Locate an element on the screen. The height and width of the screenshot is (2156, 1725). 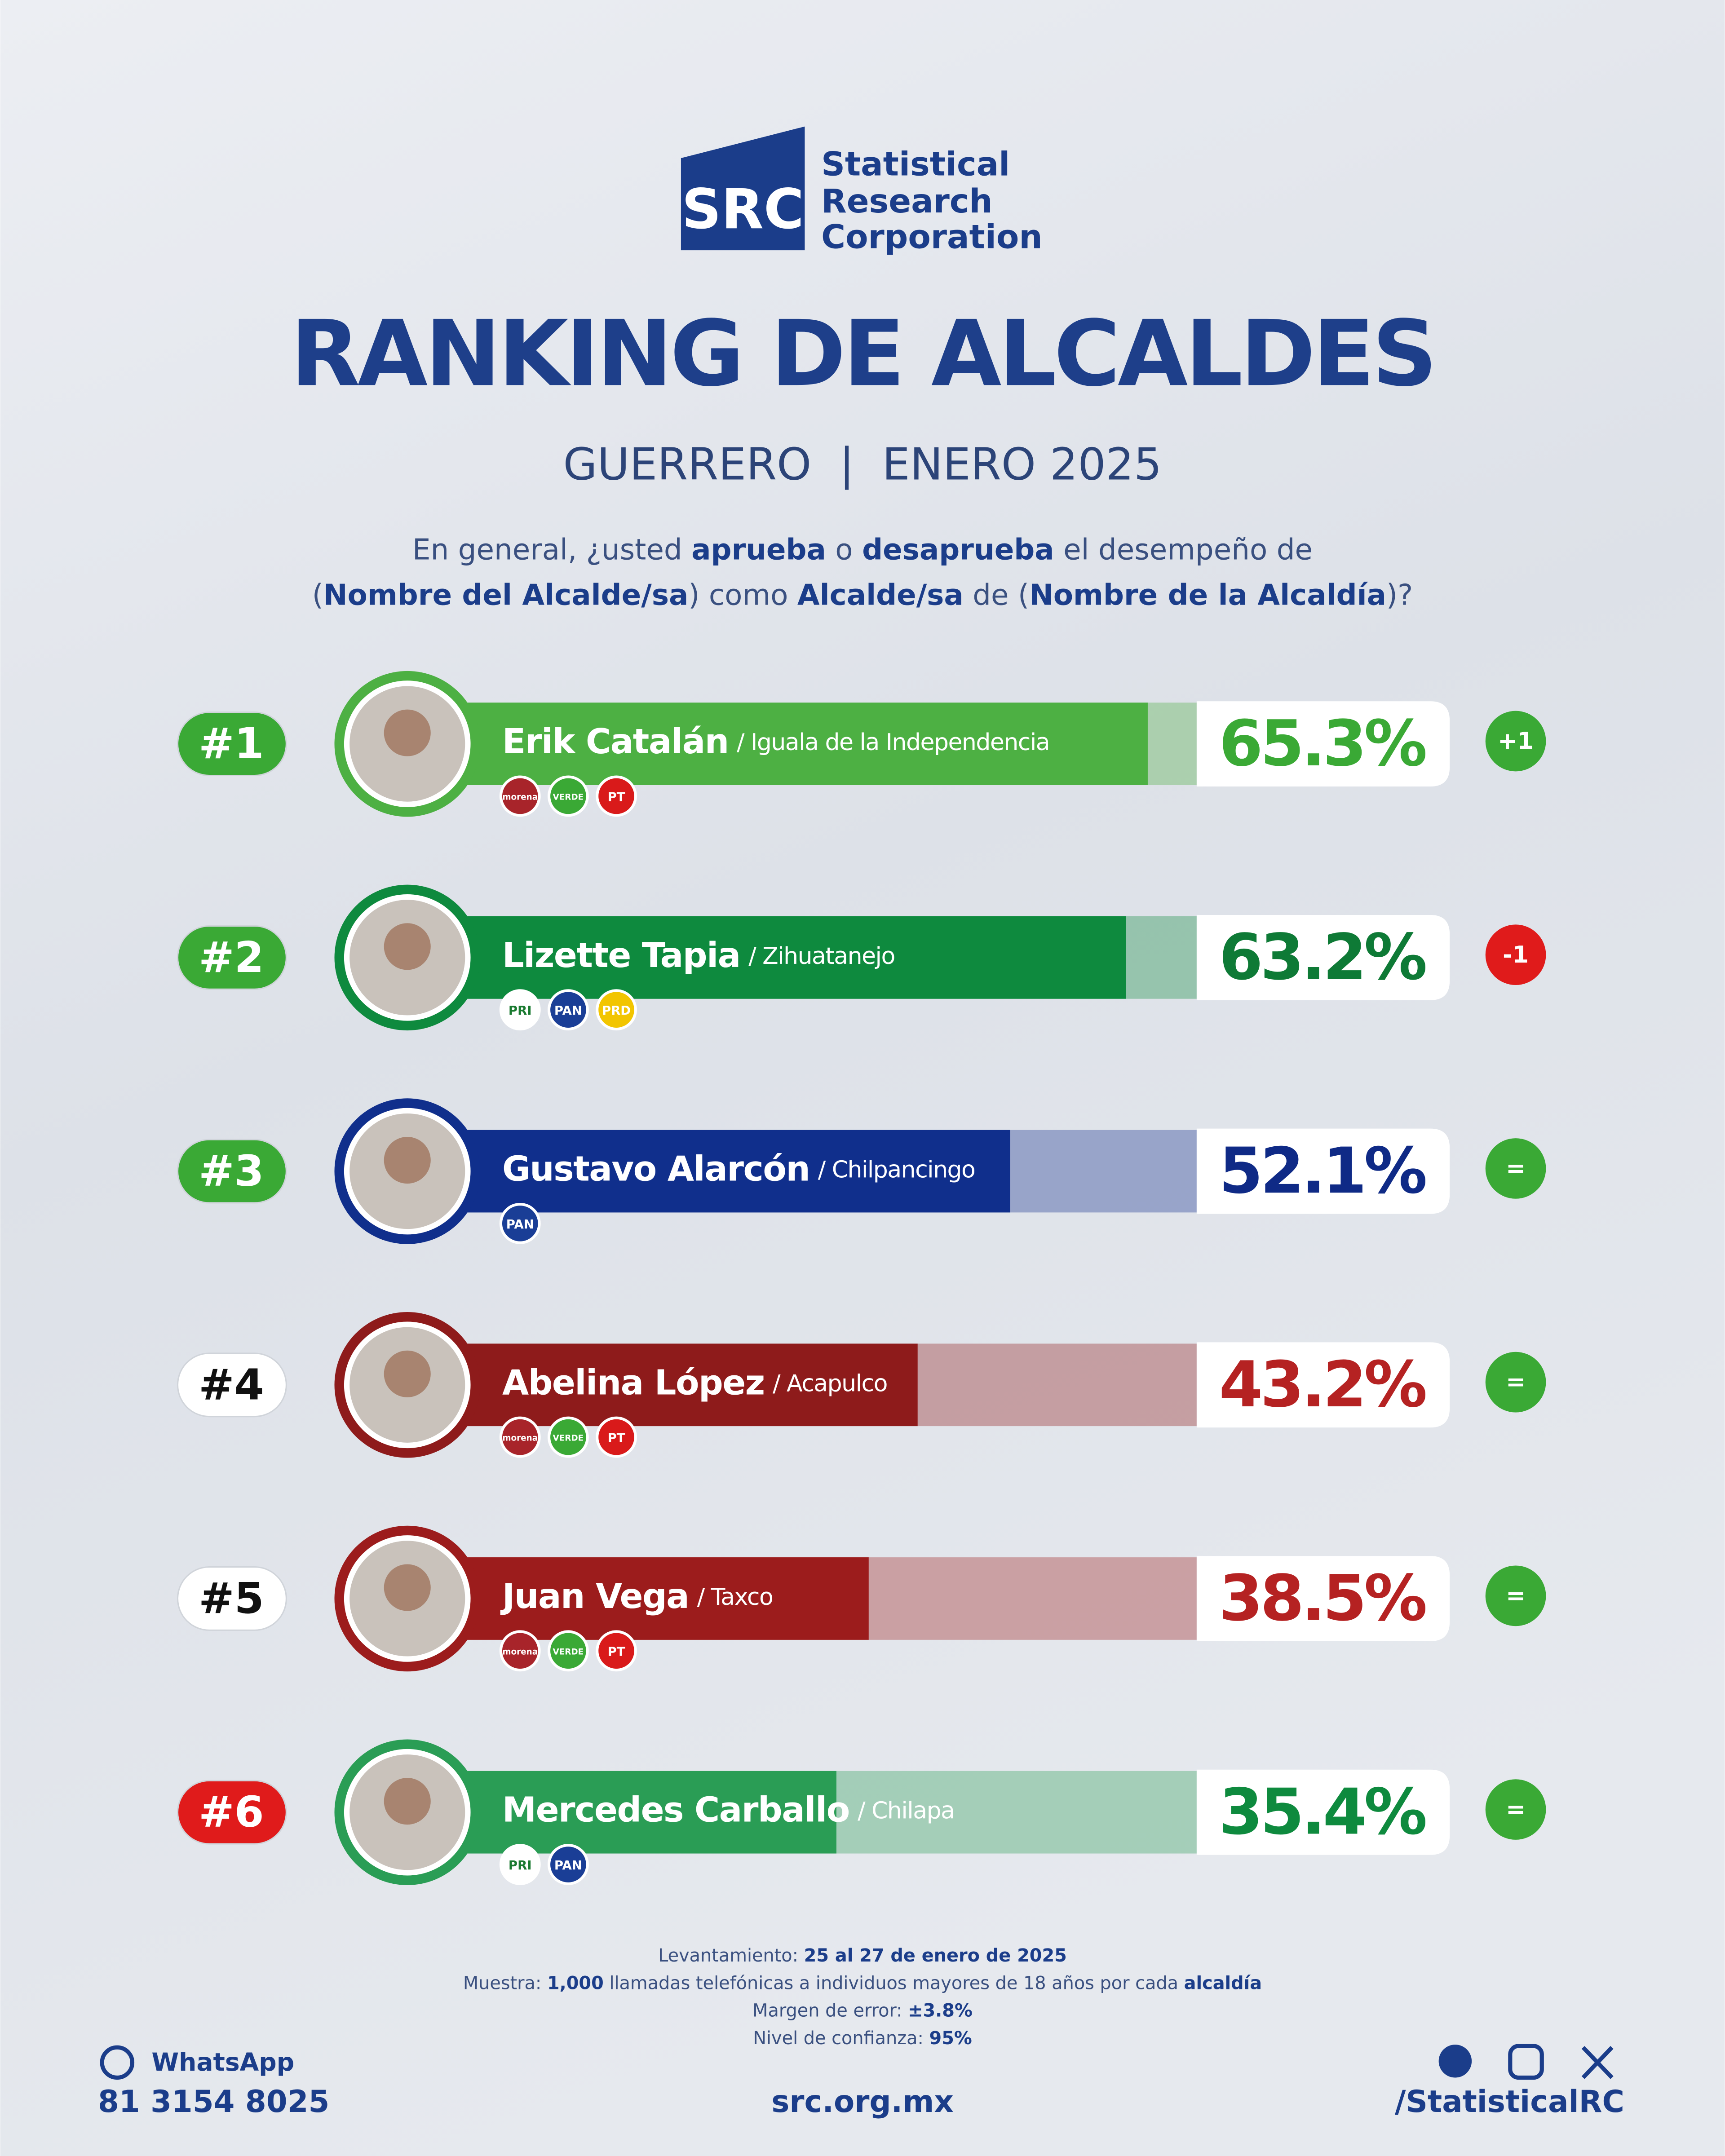
name: Mercedes Carballo is located at coordinates (675, 1810).